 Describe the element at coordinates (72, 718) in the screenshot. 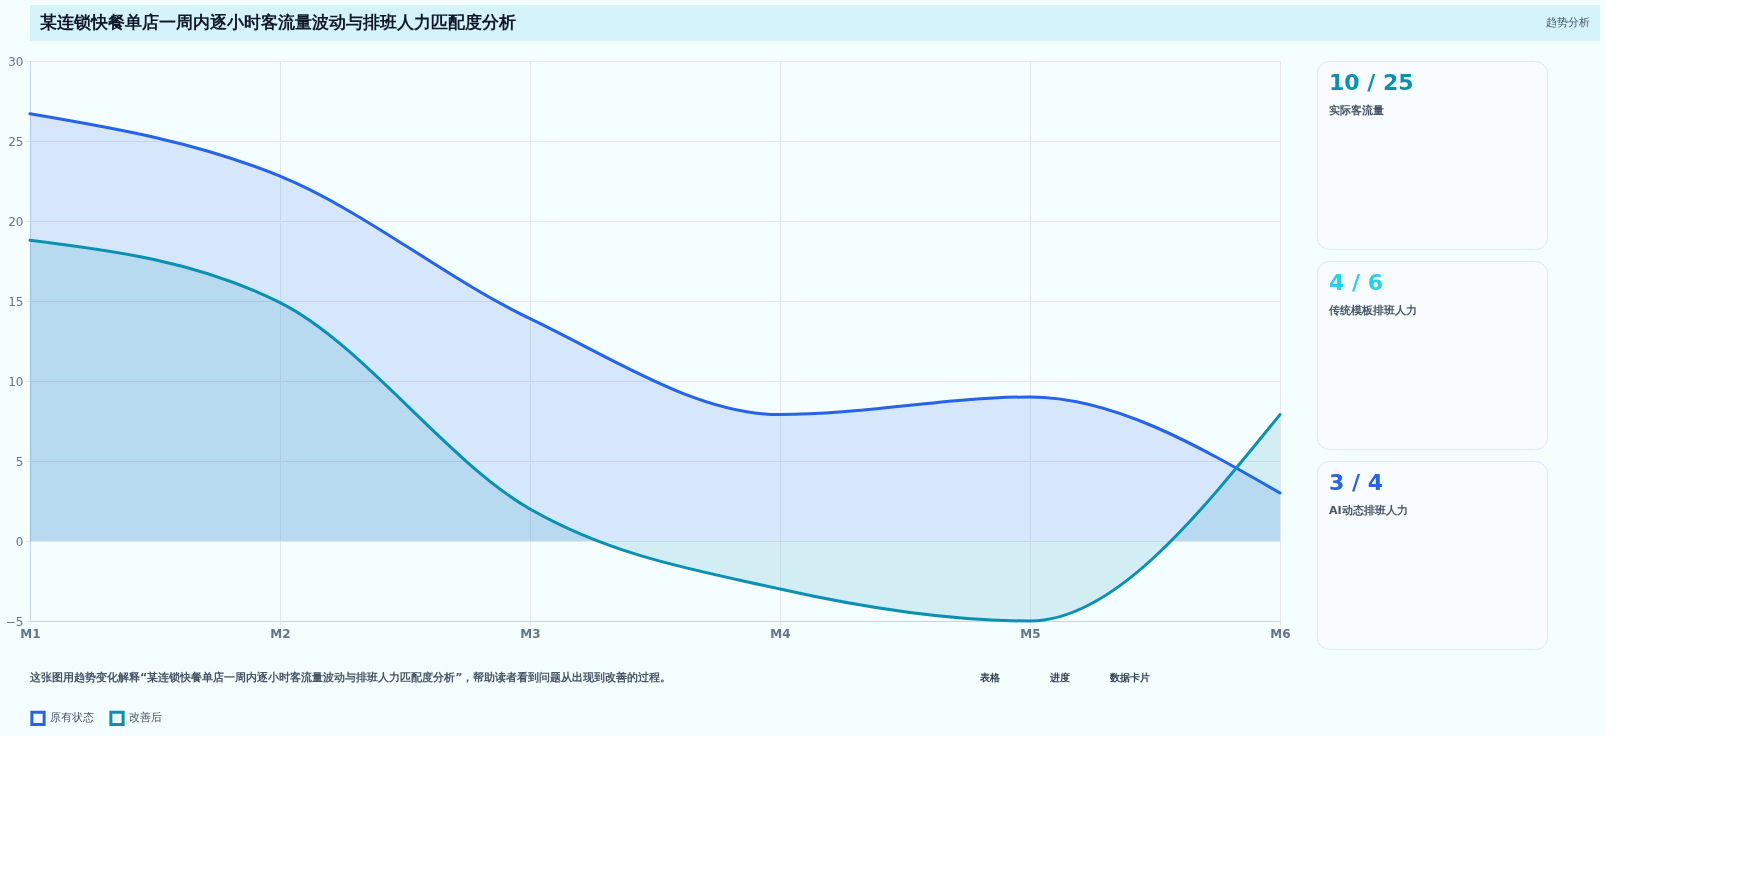

I see `legend-label: 原有状态` at that location.